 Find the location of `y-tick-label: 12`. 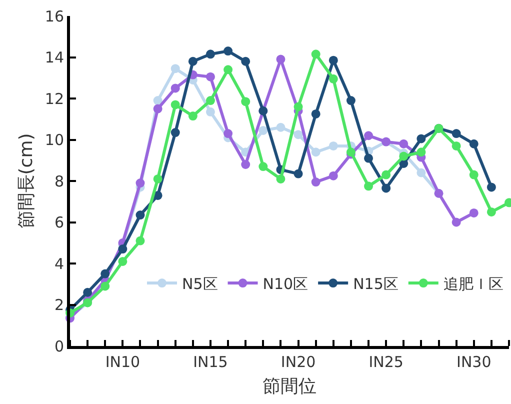

y-tick-label: 12 is located at coordinates (54, 99).